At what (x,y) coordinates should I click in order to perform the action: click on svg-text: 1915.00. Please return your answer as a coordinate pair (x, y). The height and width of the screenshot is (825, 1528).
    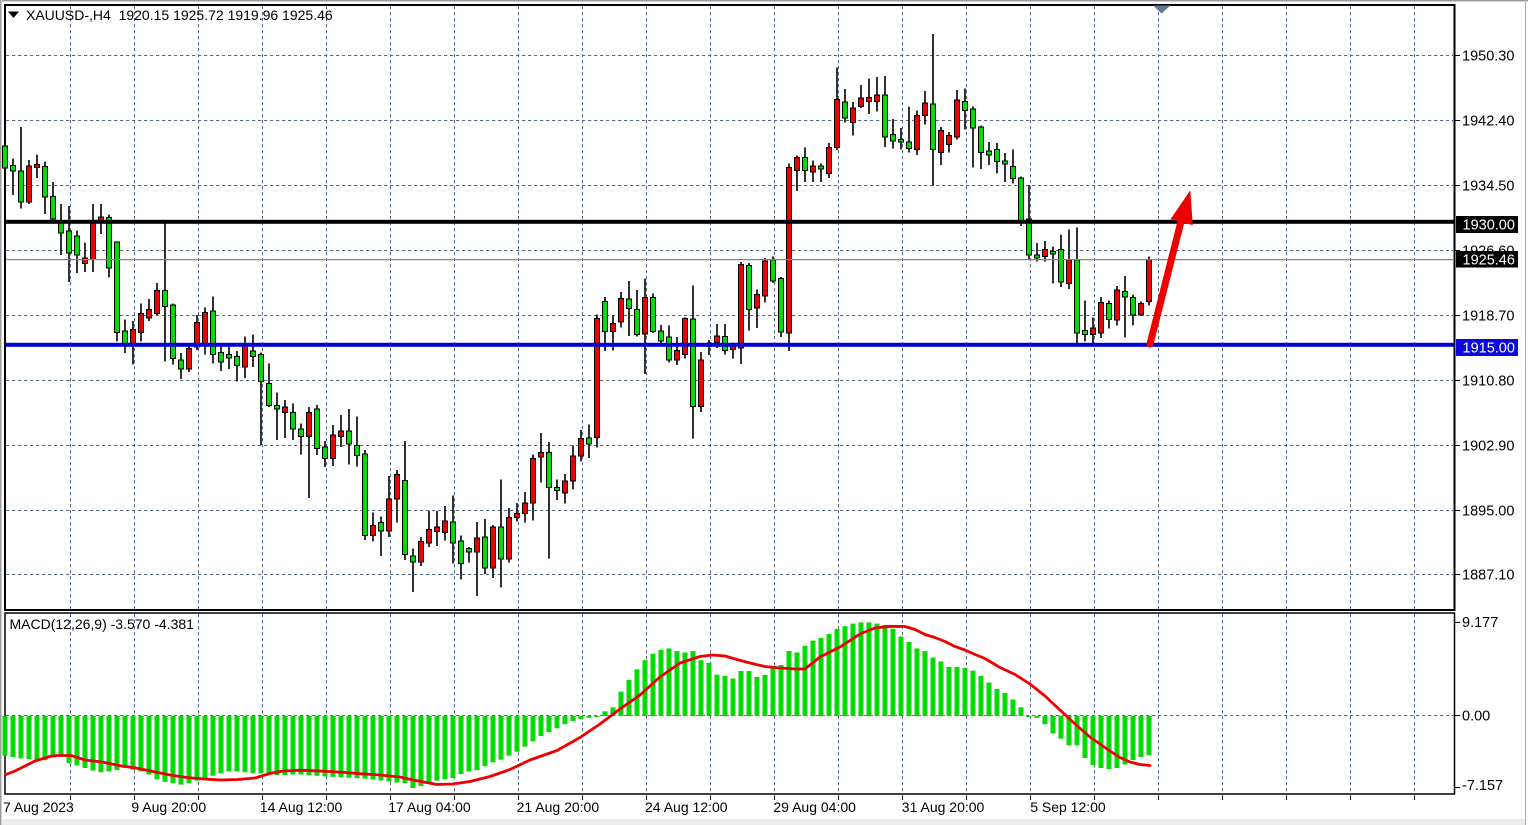
    Looking at the image, I should click on (1489, 349).